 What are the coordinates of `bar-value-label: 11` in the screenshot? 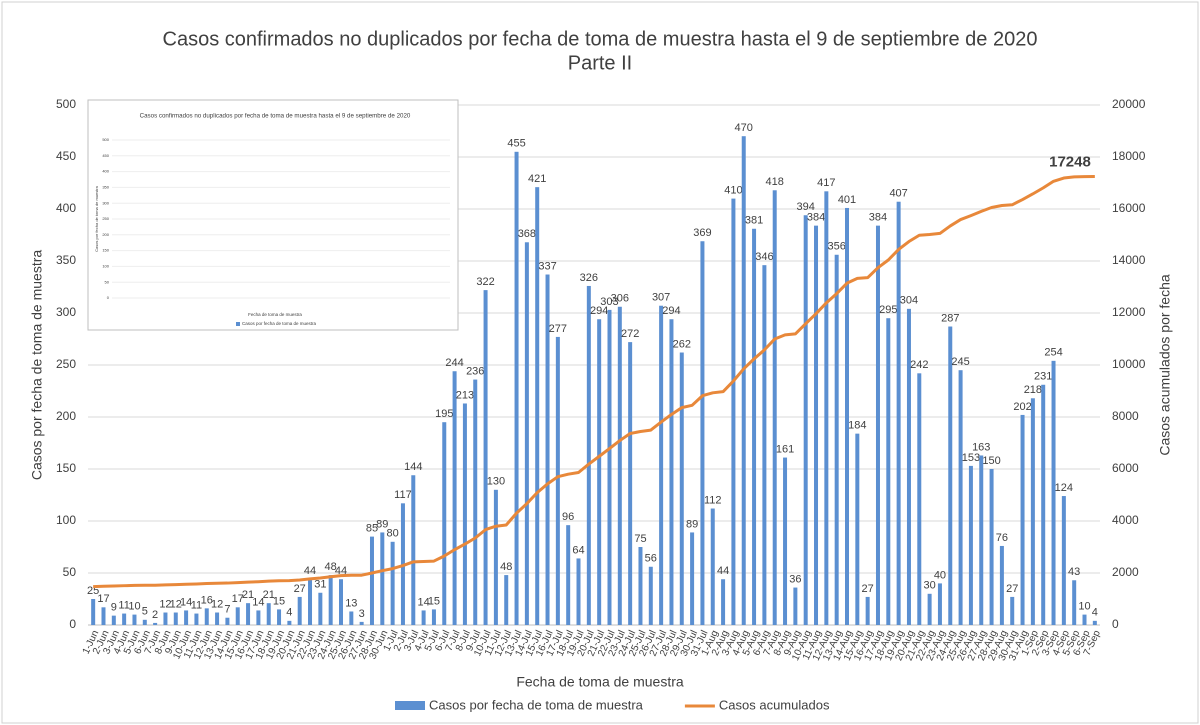 It's located at (196, 605).